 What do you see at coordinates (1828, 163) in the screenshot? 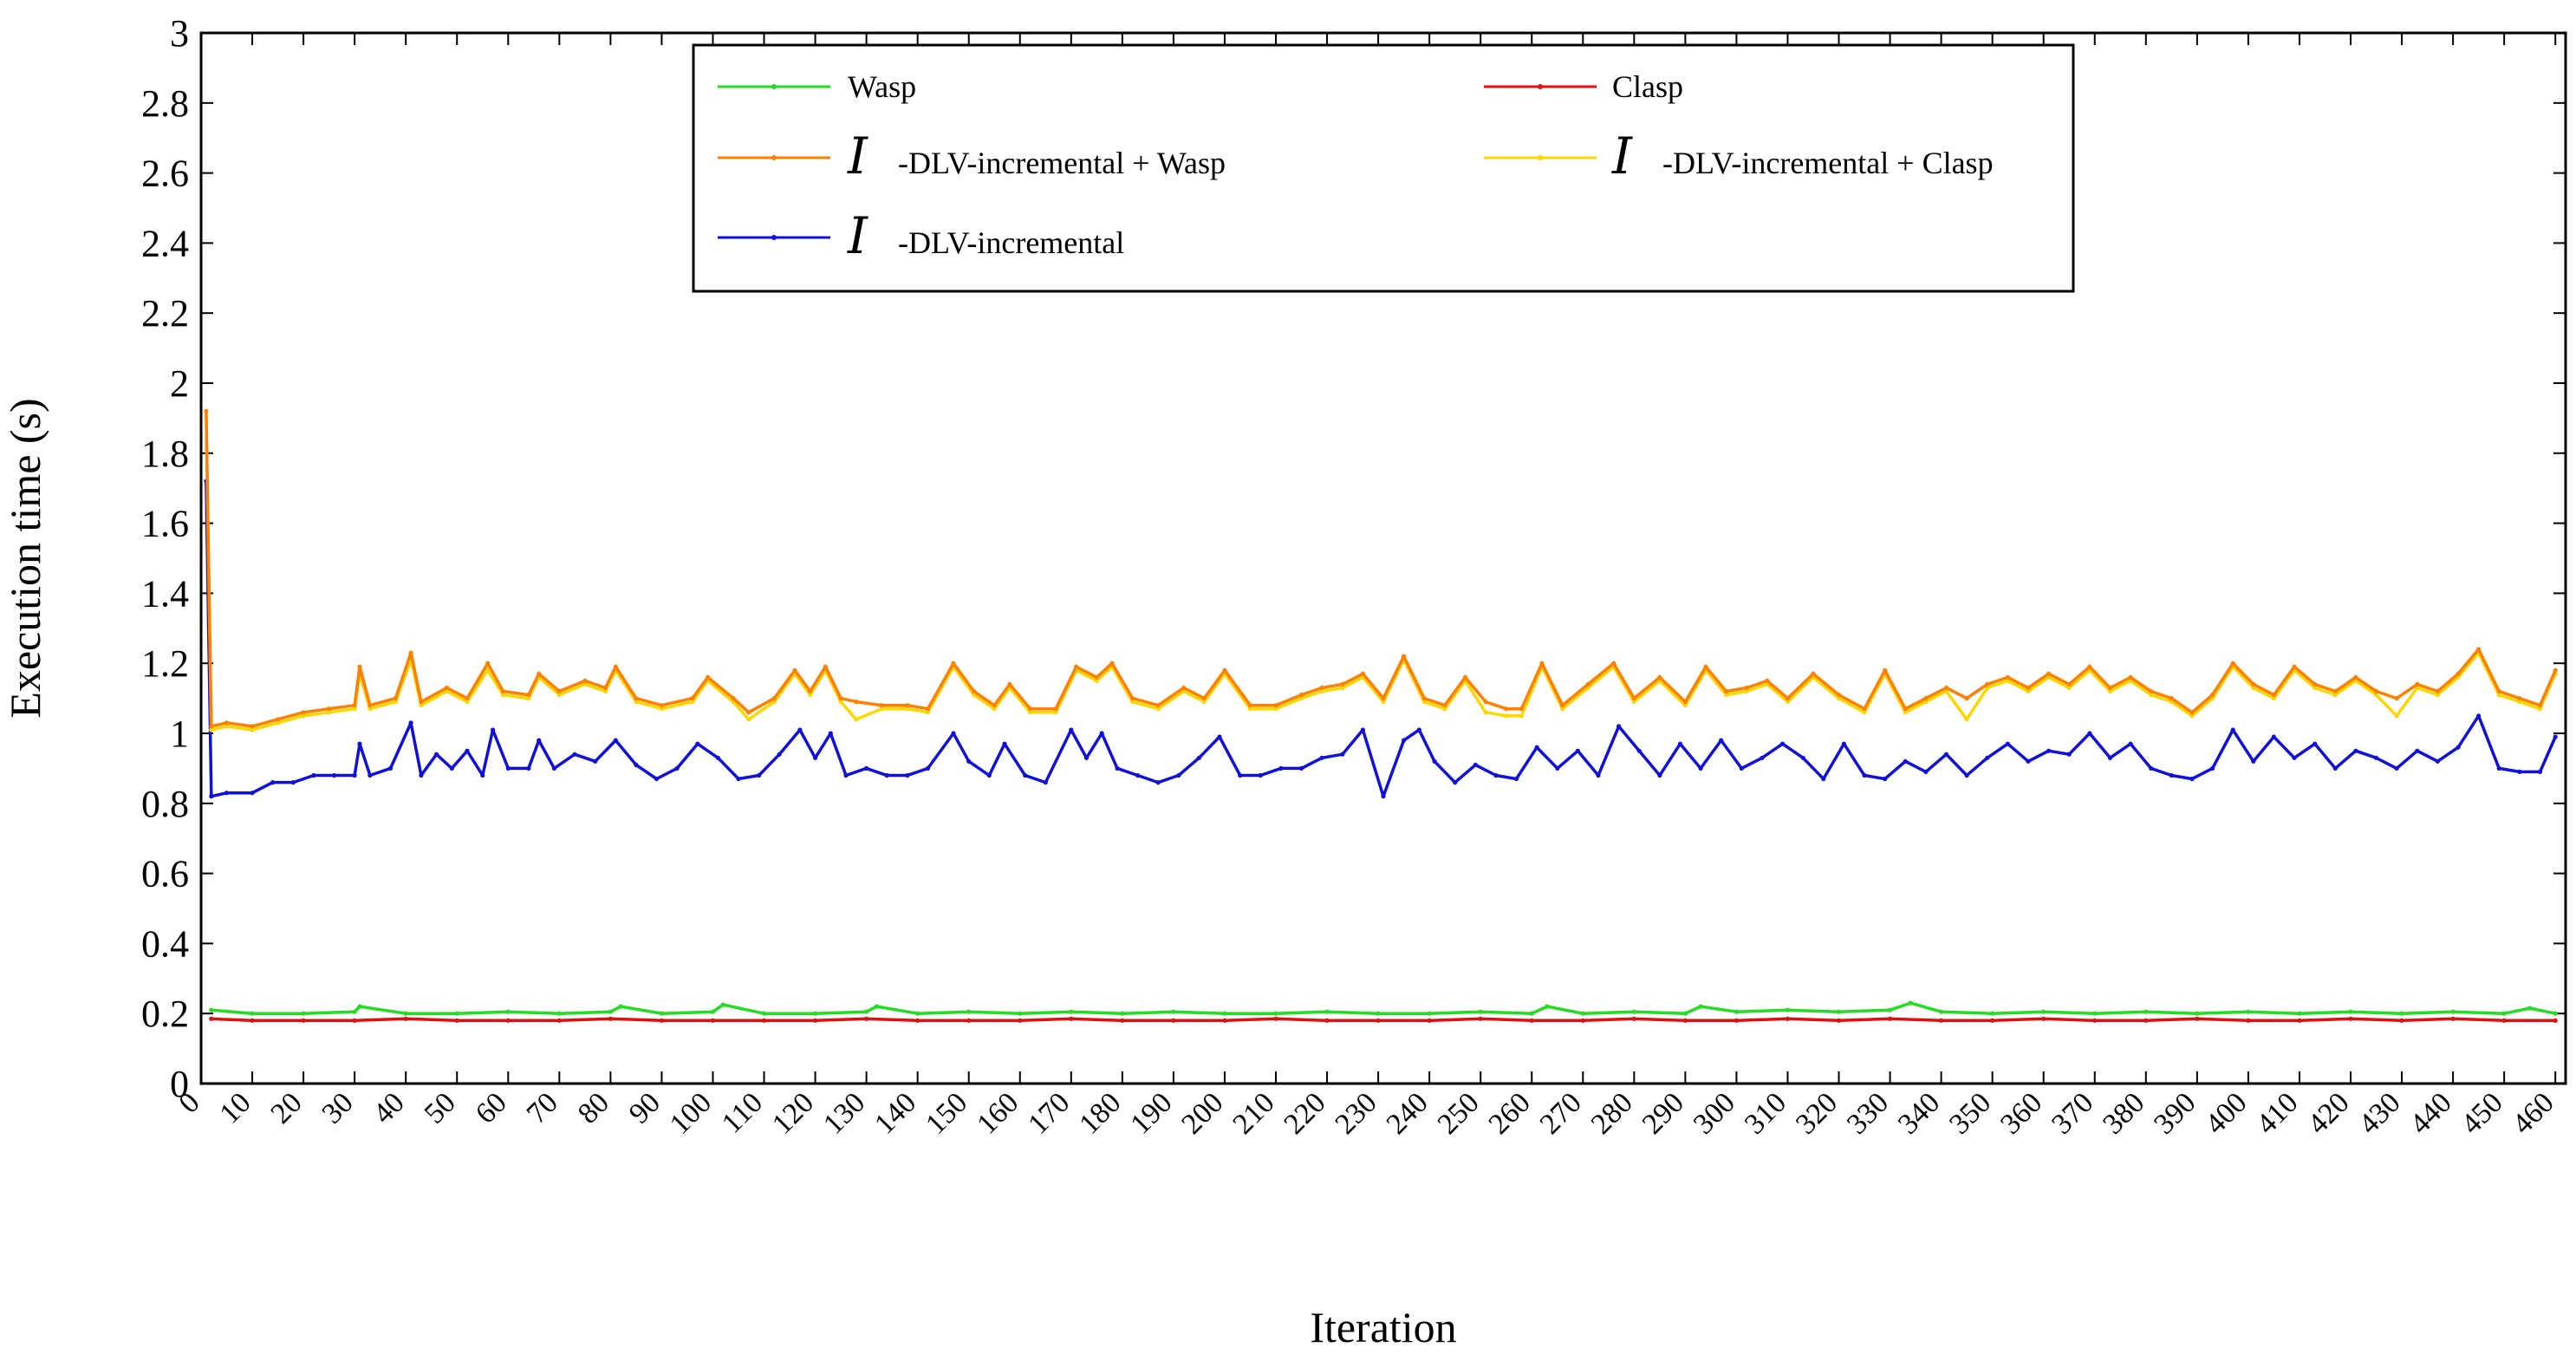
I see `legend-label-idlv-clasp: -DLV-incremental + Clasp` at bounding box center [1828, 163].